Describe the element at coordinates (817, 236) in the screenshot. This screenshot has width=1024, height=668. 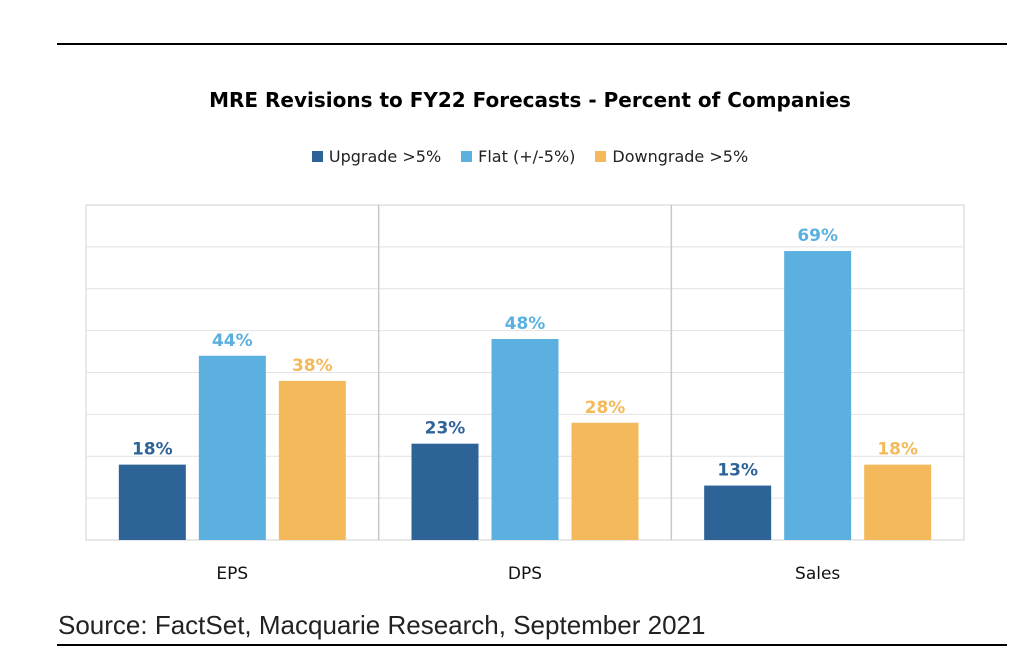
I see `data-label: 69%` at that location.